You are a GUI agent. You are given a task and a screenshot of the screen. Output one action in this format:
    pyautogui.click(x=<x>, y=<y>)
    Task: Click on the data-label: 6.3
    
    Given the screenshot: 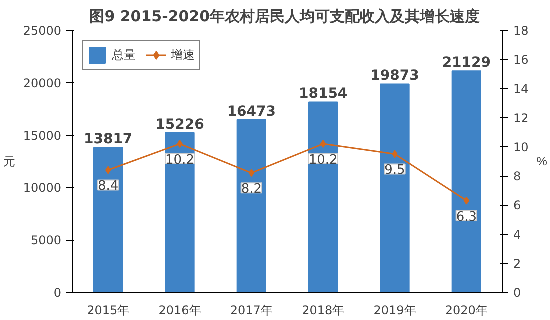 What is the action you would take?
    pyautogui.click(x=467, y=217)
    